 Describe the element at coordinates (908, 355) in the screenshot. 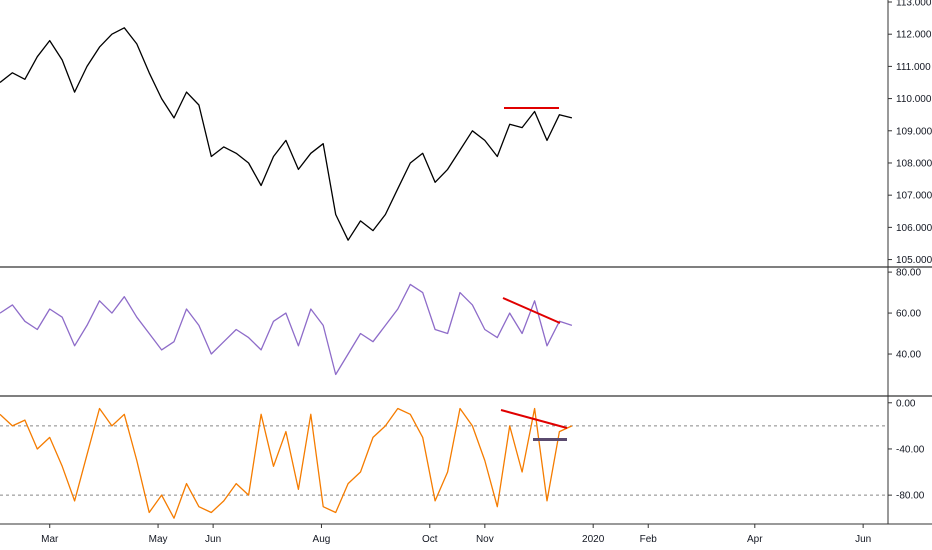

I see `rsi-y-tick-label: 40.00` at that location.